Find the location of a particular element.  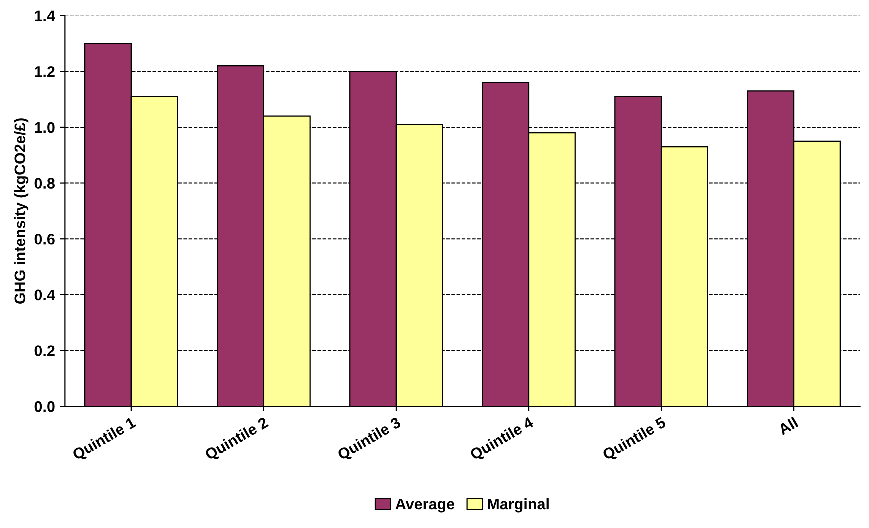

x-tick-label: All is located at coordinates (788, 426).